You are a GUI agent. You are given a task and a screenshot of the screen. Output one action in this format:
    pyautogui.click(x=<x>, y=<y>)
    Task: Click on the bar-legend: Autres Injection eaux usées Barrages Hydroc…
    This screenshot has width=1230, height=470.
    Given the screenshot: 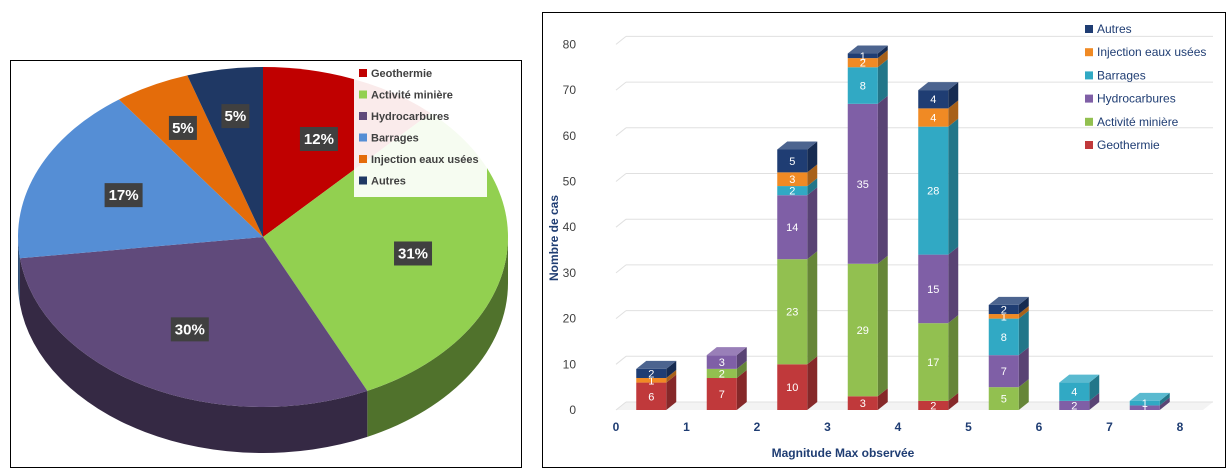 What is the action you would take?
    pyautogui.click(x=1145, y=87)
    